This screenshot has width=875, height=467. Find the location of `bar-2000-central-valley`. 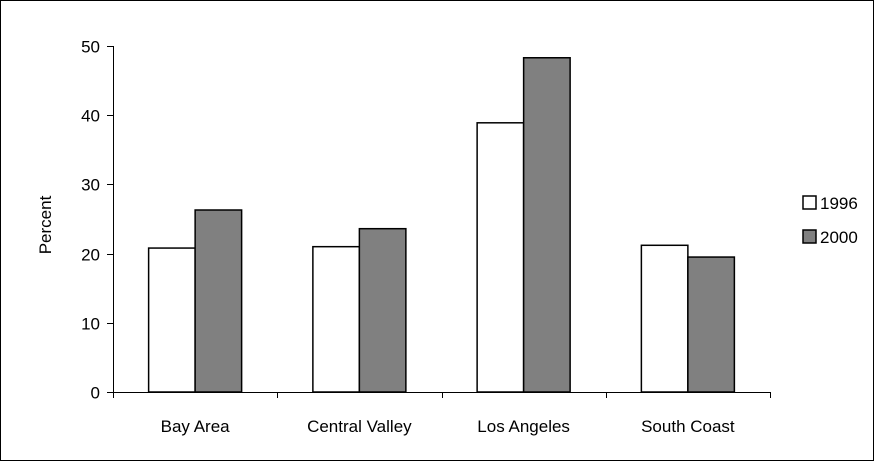

bar-2000-central-valley is located at coordinates (382, 310).